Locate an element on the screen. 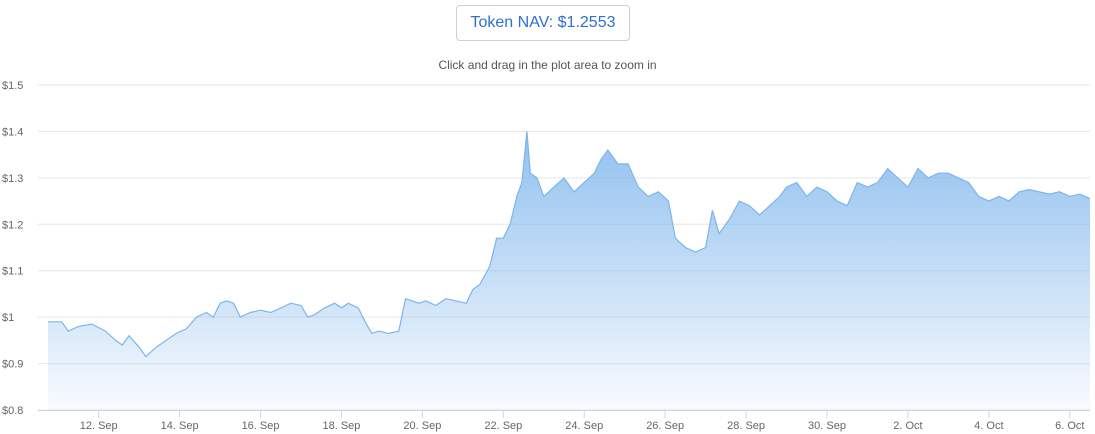 Image resolution: width=1095 pixels, height=434 pixels. x-tick-label: 2. Oct is located at coordinates (907, 426).